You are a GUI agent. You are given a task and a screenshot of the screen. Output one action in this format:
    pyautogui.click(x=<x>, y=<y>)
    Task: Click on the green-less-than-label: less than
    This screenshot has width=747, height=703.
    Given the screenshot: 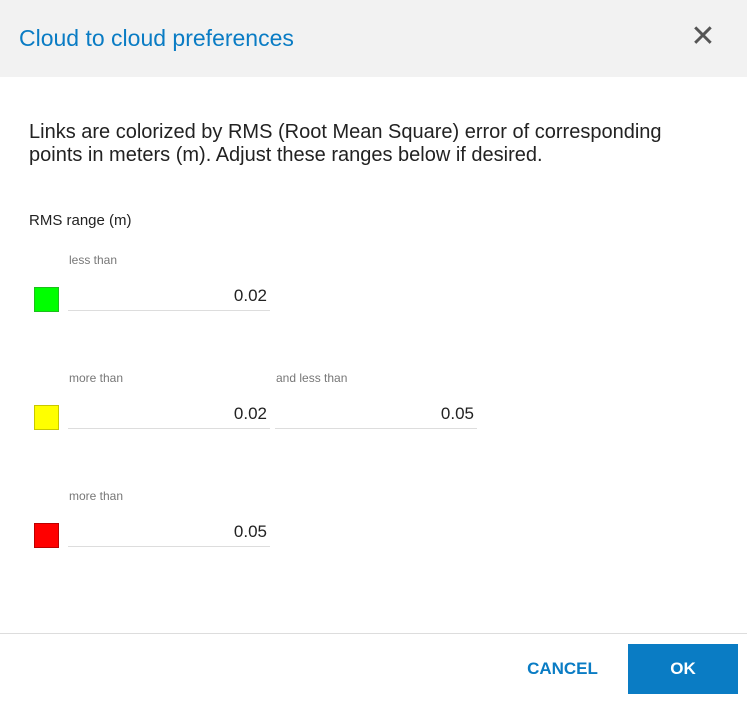 What is the action you would take?
    pyautogui.click(x=93, y=260)
    